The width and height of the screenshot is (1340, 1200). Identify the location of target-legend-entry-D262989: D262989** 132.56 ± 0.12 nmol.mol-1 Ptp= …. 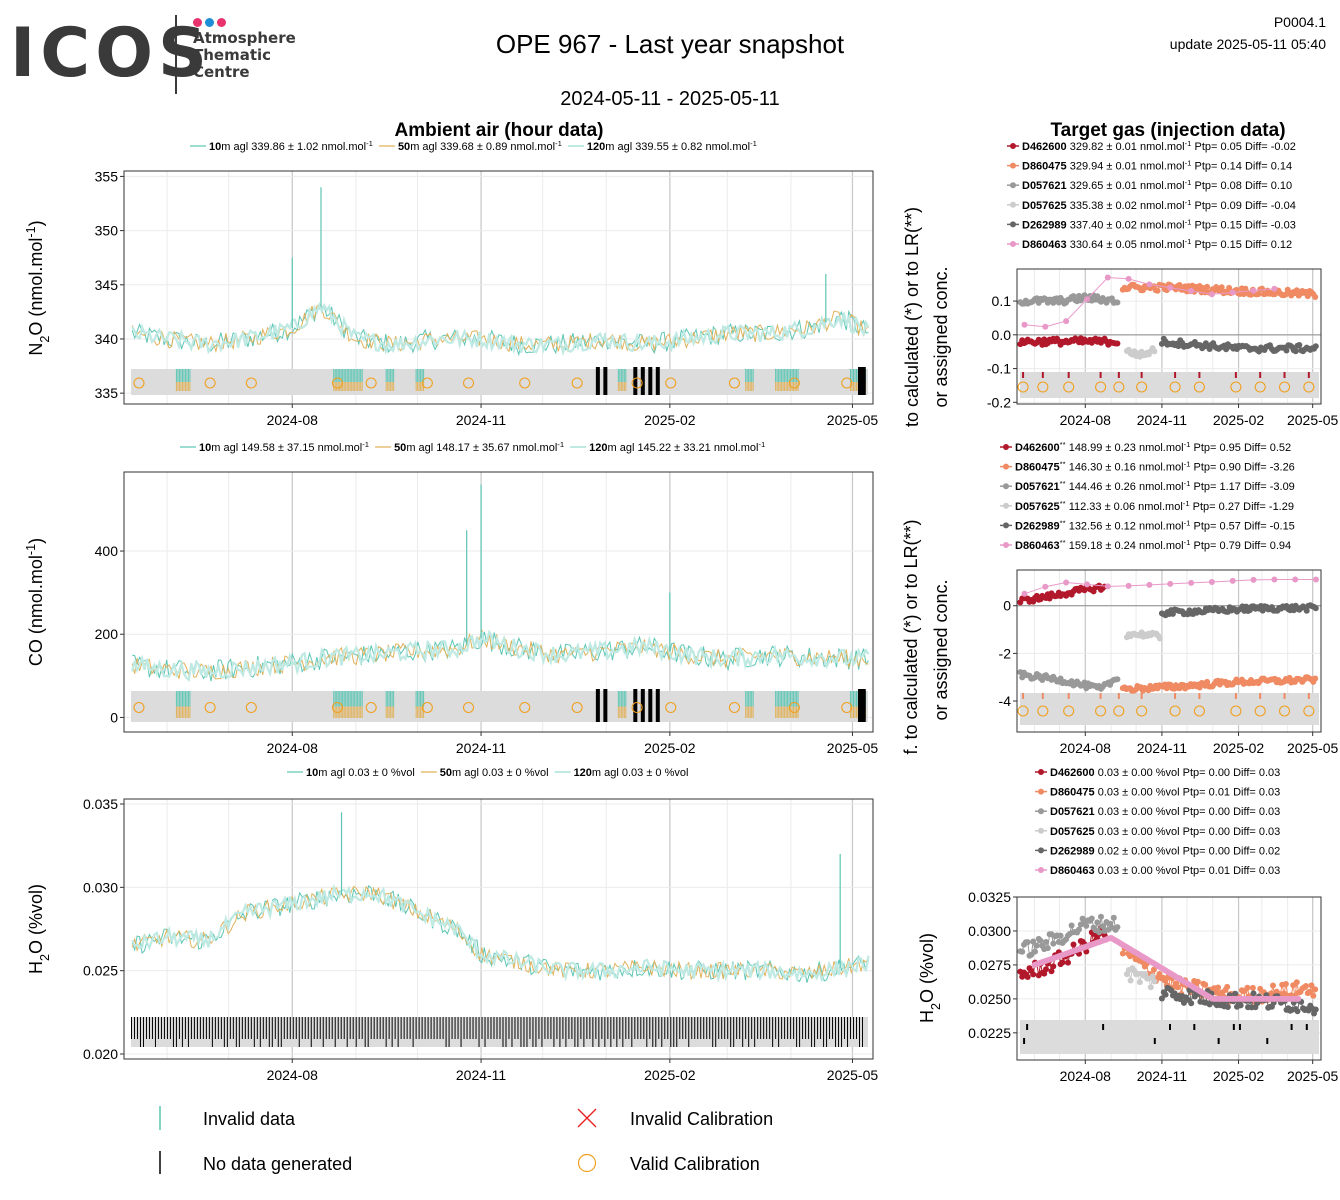
(1155, 525).